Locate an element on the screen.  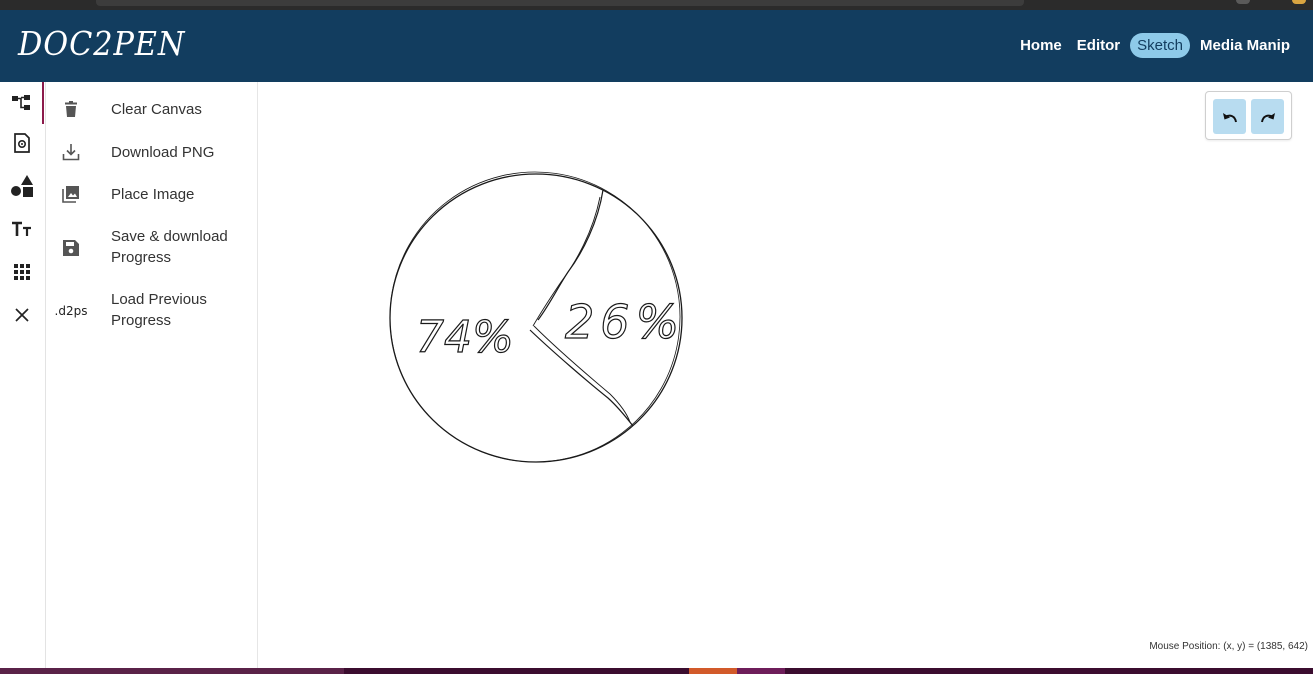
load-previous-progress-item: .d2ps Load Previous Progress is located at coordinates (151, 311).